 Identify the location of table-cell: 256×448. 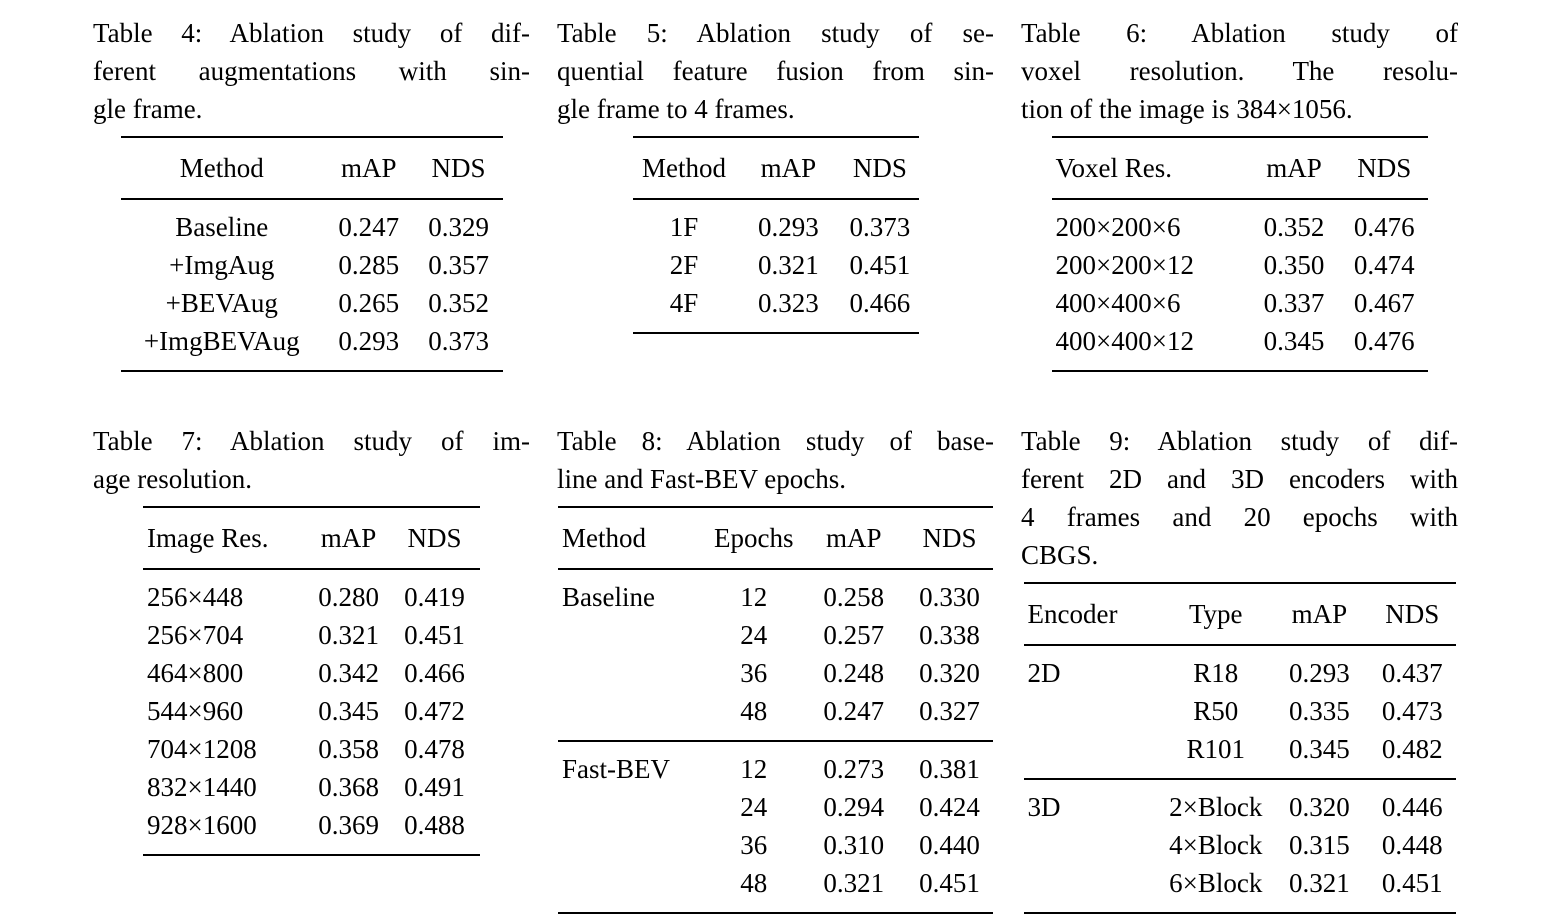
(195, 597).